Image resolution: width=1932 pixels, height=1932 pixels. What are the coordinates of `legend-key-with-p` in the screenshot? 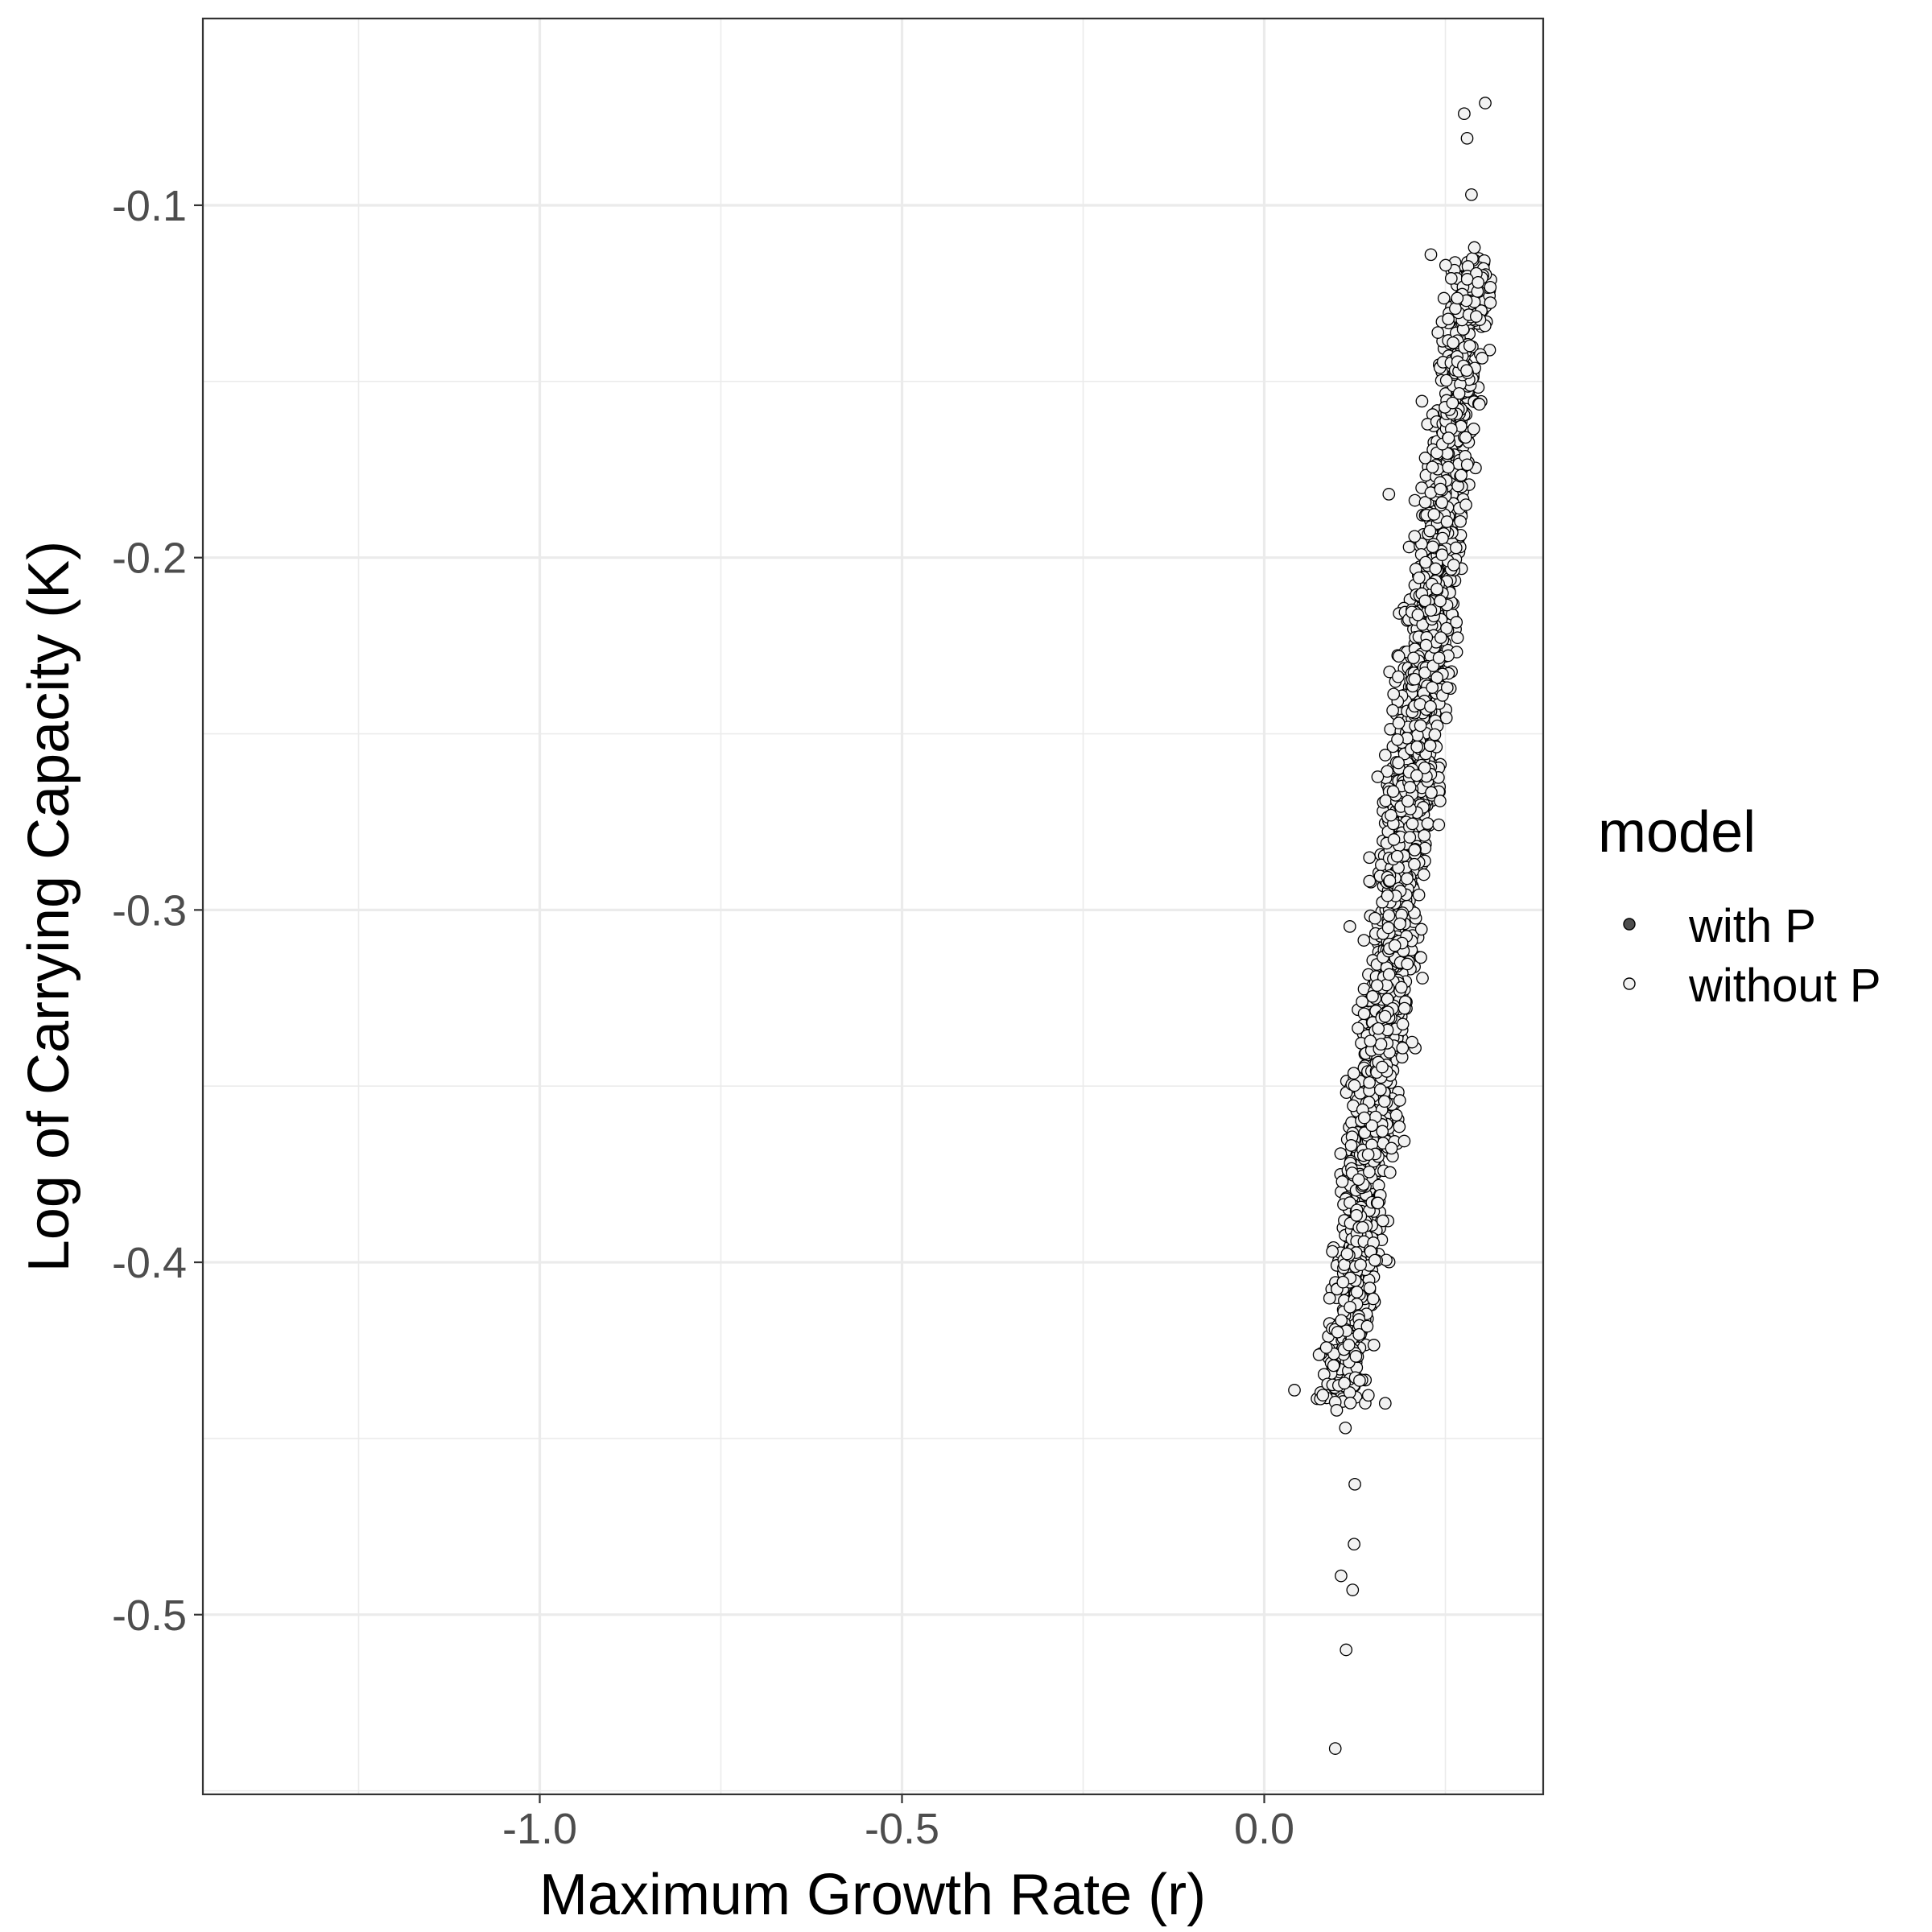 It's located at (1629, 925).